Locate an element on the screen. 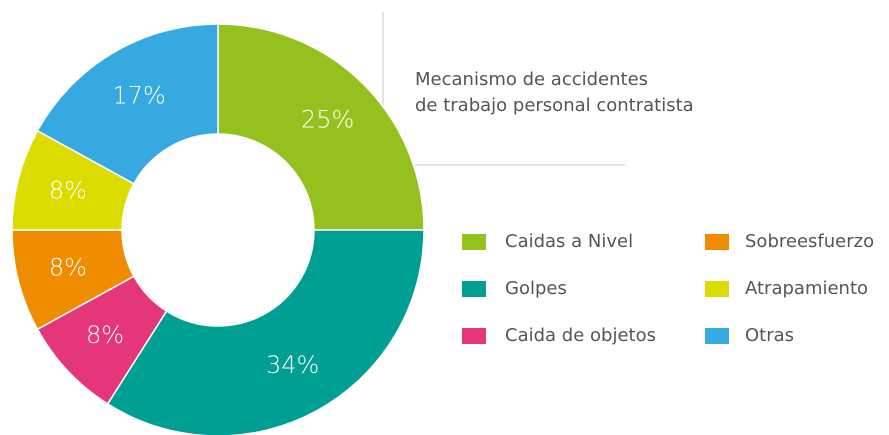 Image resolution: width=889 pixels, height=435 pixels. chart-title: de trabajo personal contratista is located at coordinates (554, 105).